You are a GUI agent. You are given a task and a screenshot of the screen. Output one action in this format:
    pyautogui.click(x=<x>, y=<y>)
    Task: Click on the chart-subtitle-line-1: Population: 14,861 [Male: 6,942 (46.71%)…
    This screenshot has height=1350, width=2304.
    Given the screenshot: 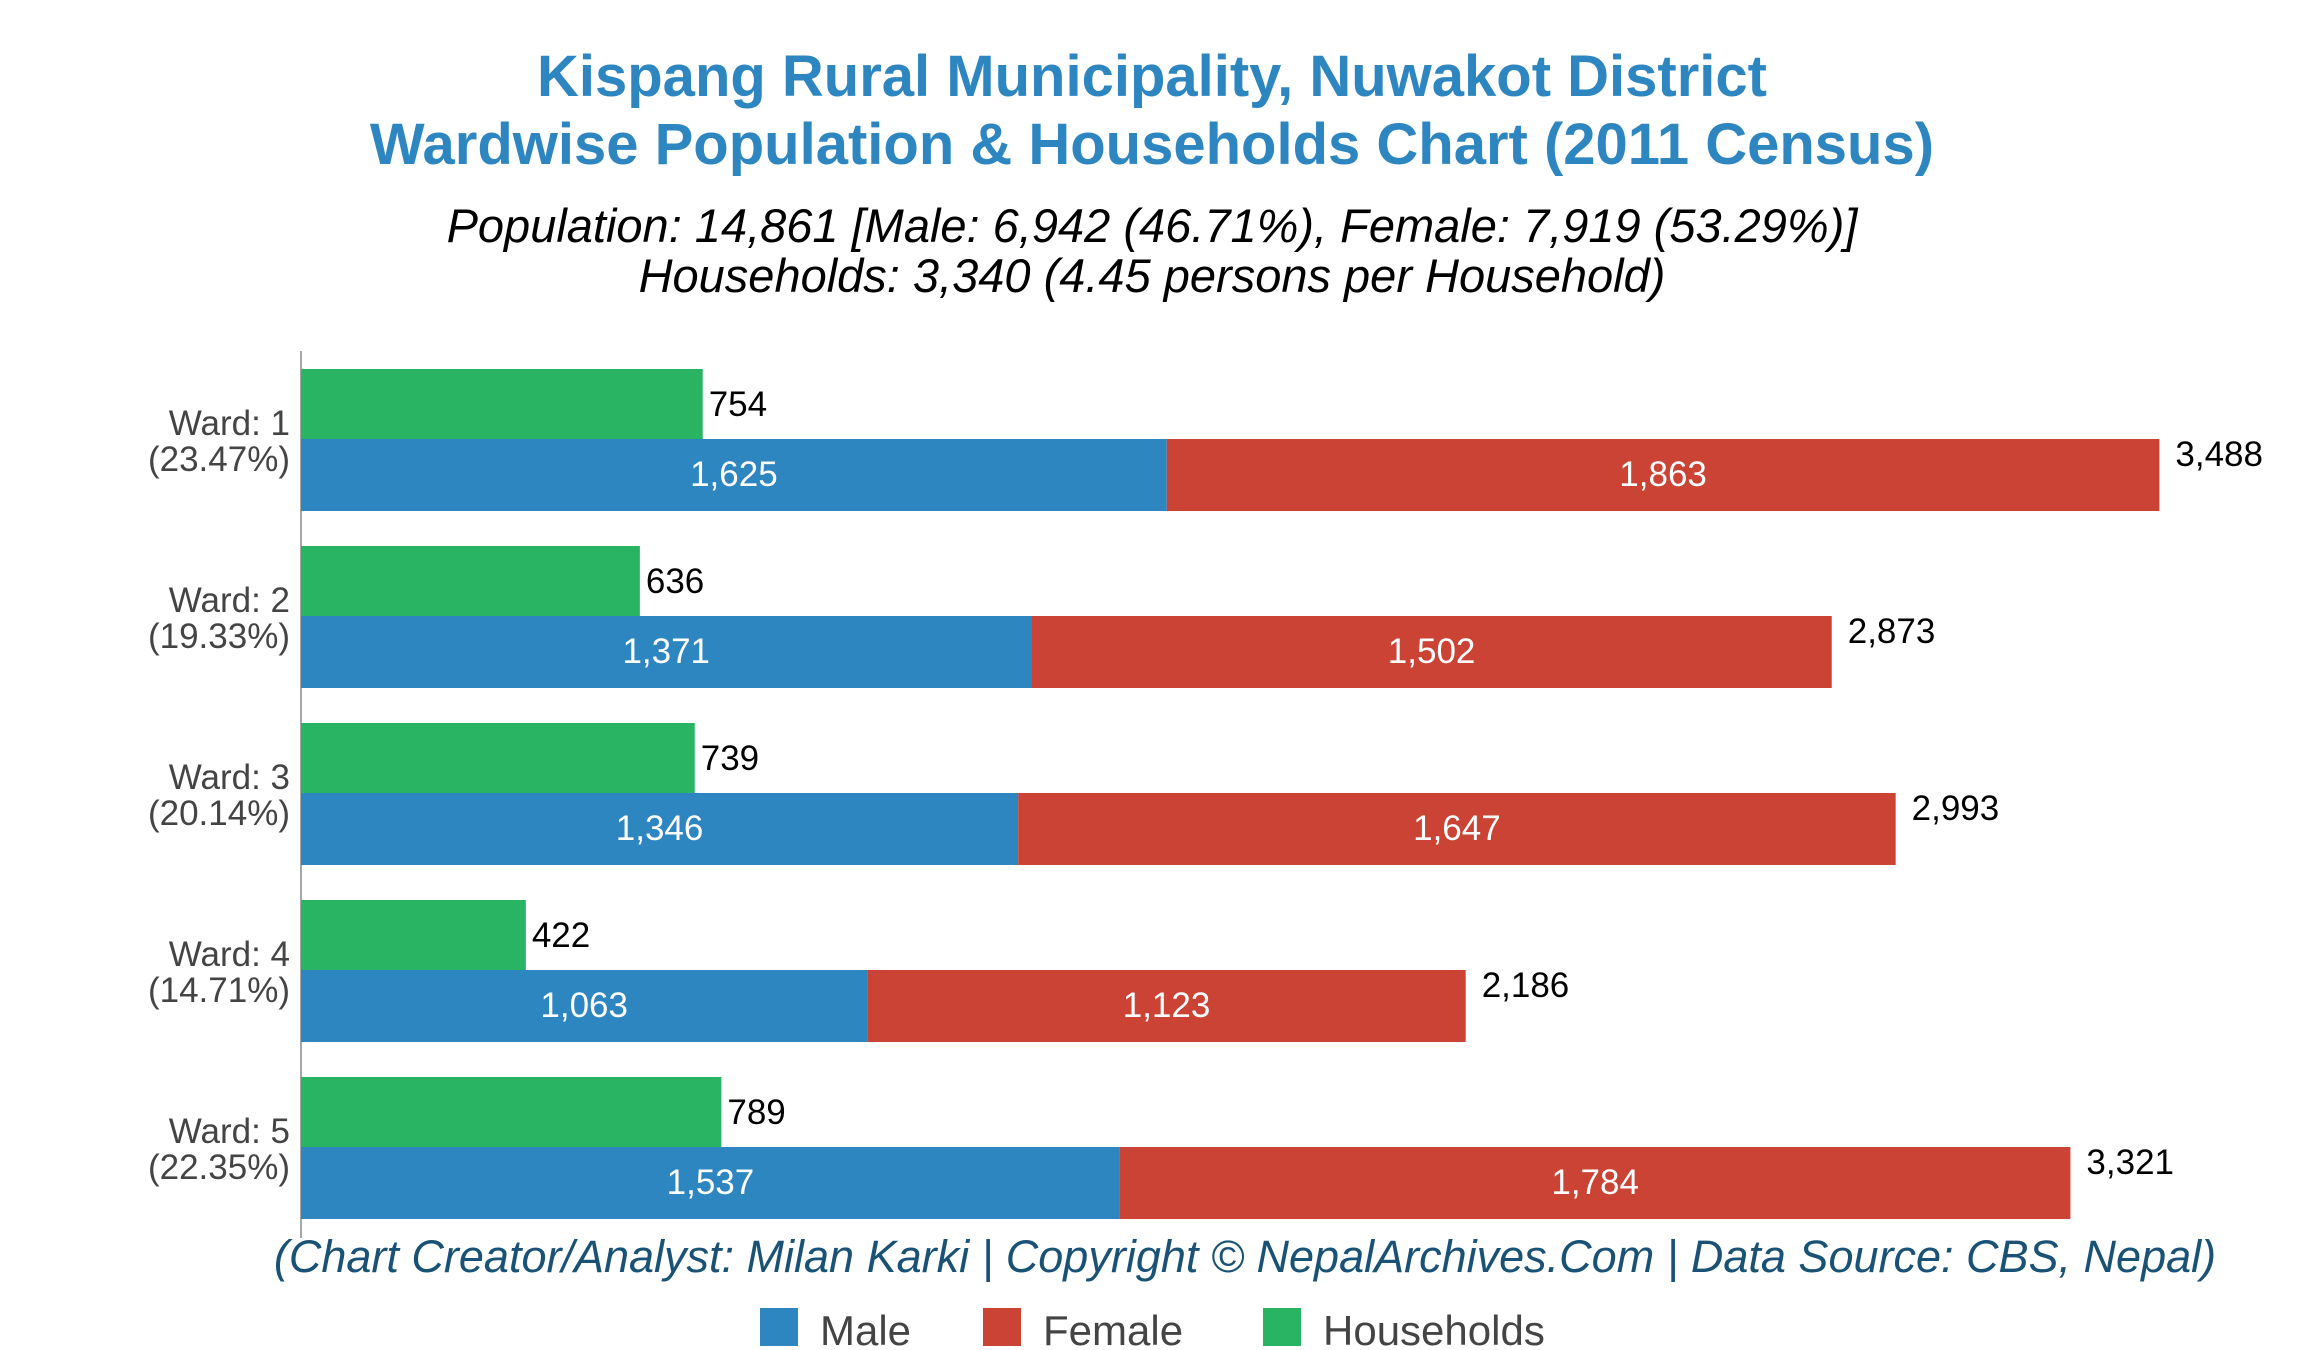 What is the action you would take?
    pyautogui.click(x=1153, y=225)
    